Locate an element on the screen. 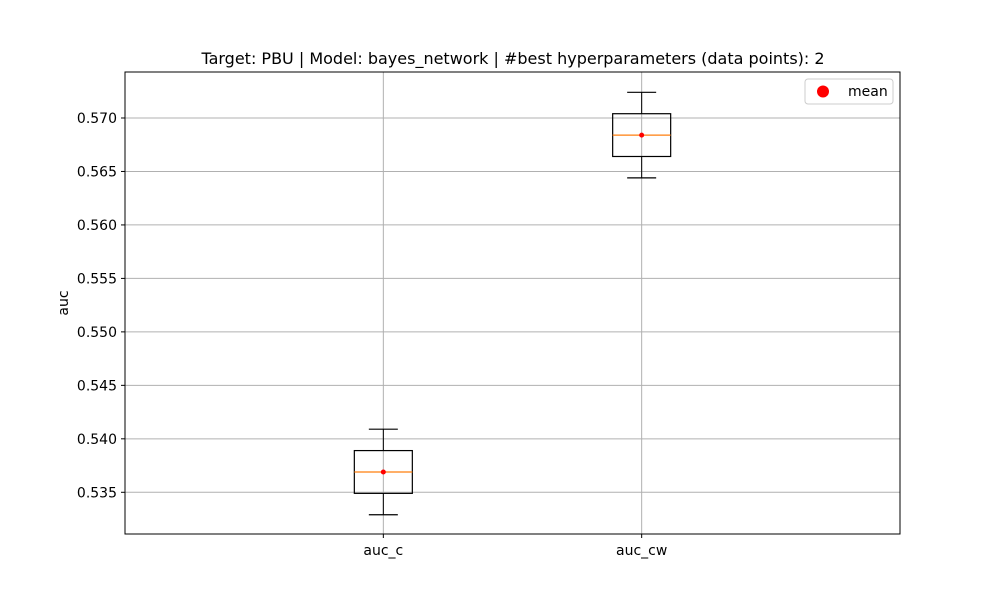  x-tick-label: auc_c is located at coordinates (383, 551).